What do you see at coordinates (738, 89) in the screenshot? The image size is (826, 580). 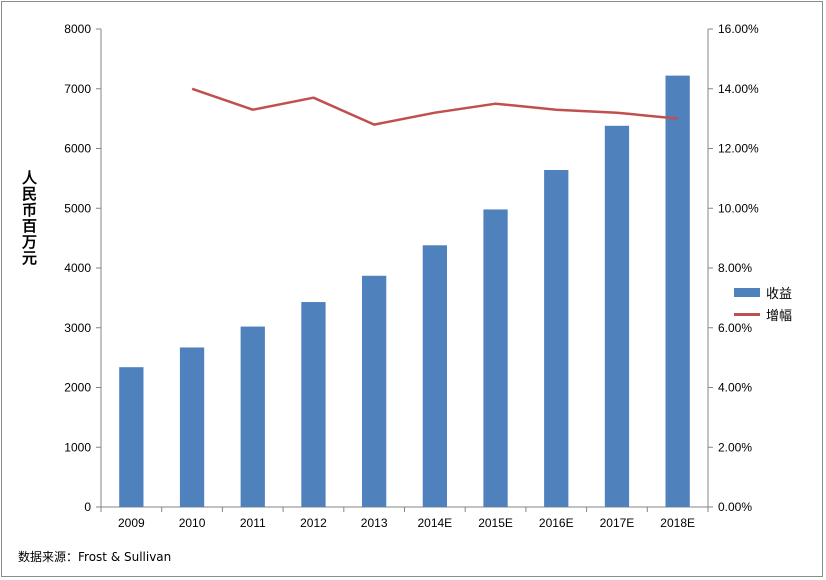 I see `y2-tick-label: 14.00%` at bounding box center [738, 89].